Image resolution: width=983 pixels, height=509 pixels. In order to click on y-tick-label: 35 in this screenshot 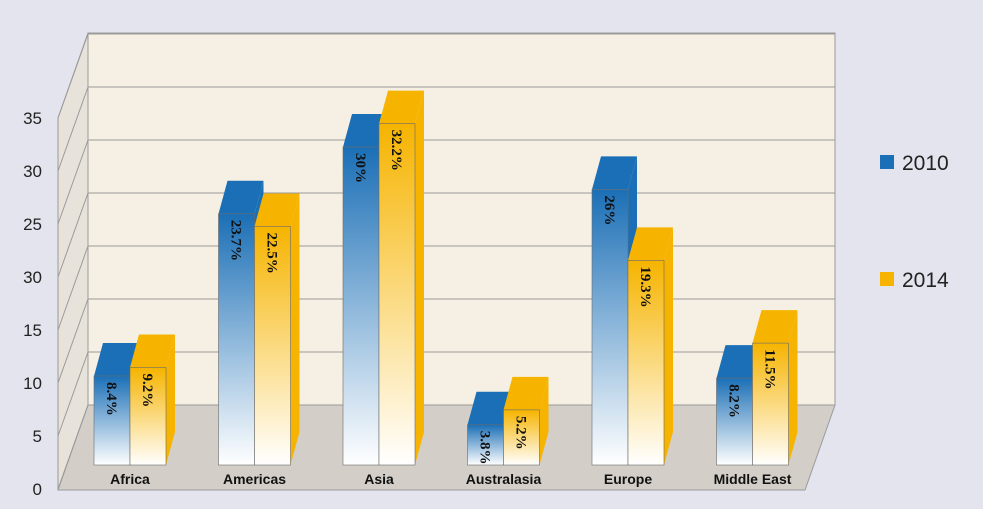, I will do `click(32, 118)`.